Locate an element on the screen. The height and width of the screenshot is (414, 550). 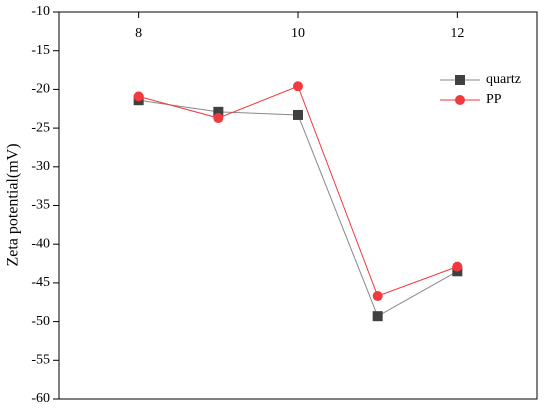
y-tick-label: -60 is located at coordinates (40, 398).